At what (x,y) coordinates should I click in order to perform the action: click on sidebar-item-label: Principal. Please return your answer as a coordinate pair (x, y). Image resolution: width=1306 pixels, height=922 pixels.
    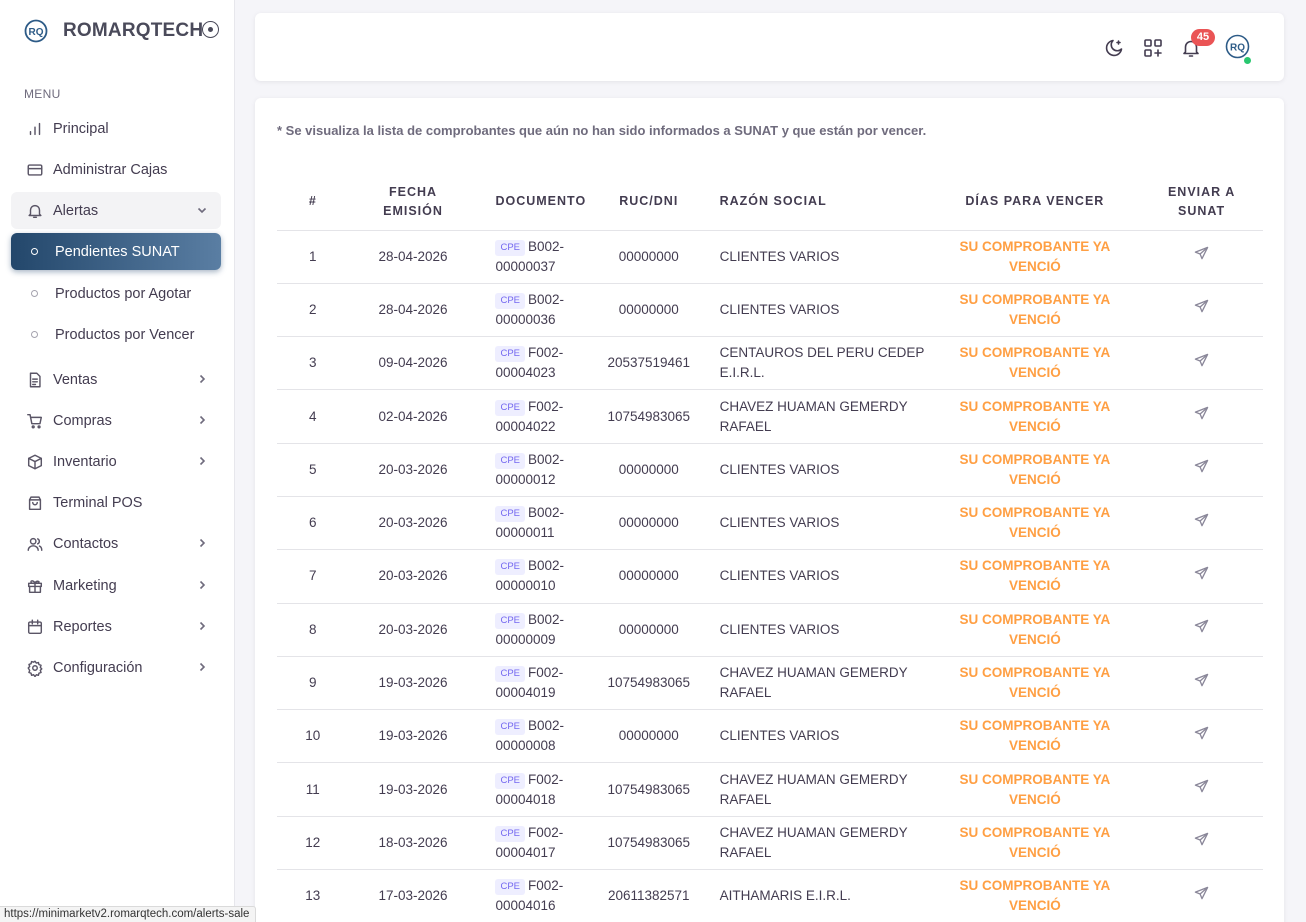
    Looking at the image, I should click on (81, 128).